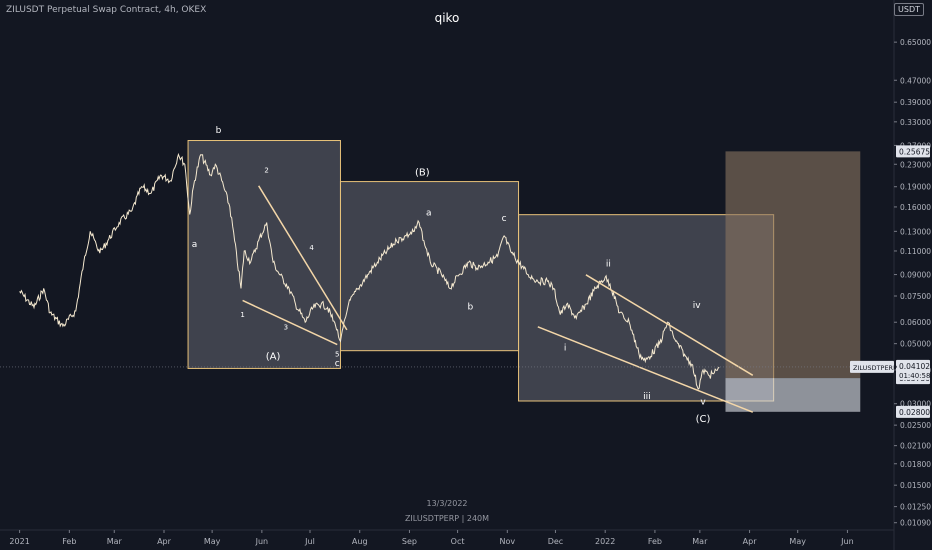 The width and height of the screenshot is (932, 550). Describe the element at coordinates (703, 419) in the screenshot. I see `wave-label: (C)` at that location.